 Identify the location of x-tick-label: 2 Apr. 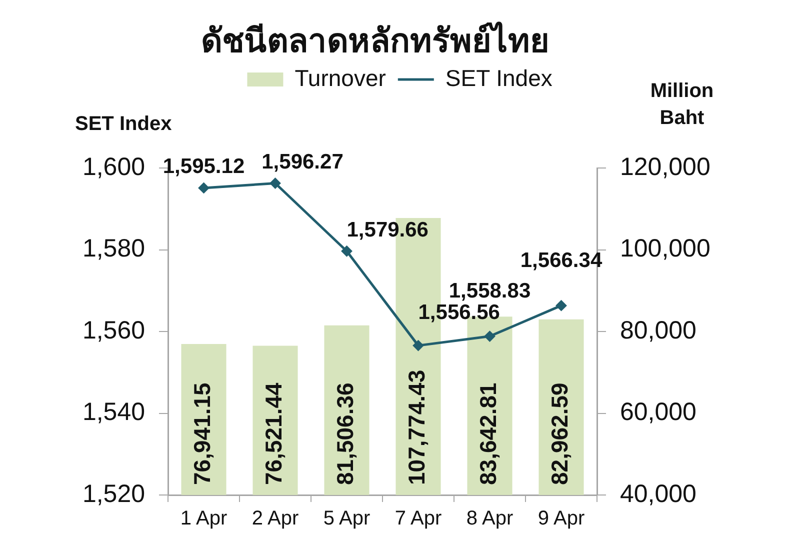
(275, 519).